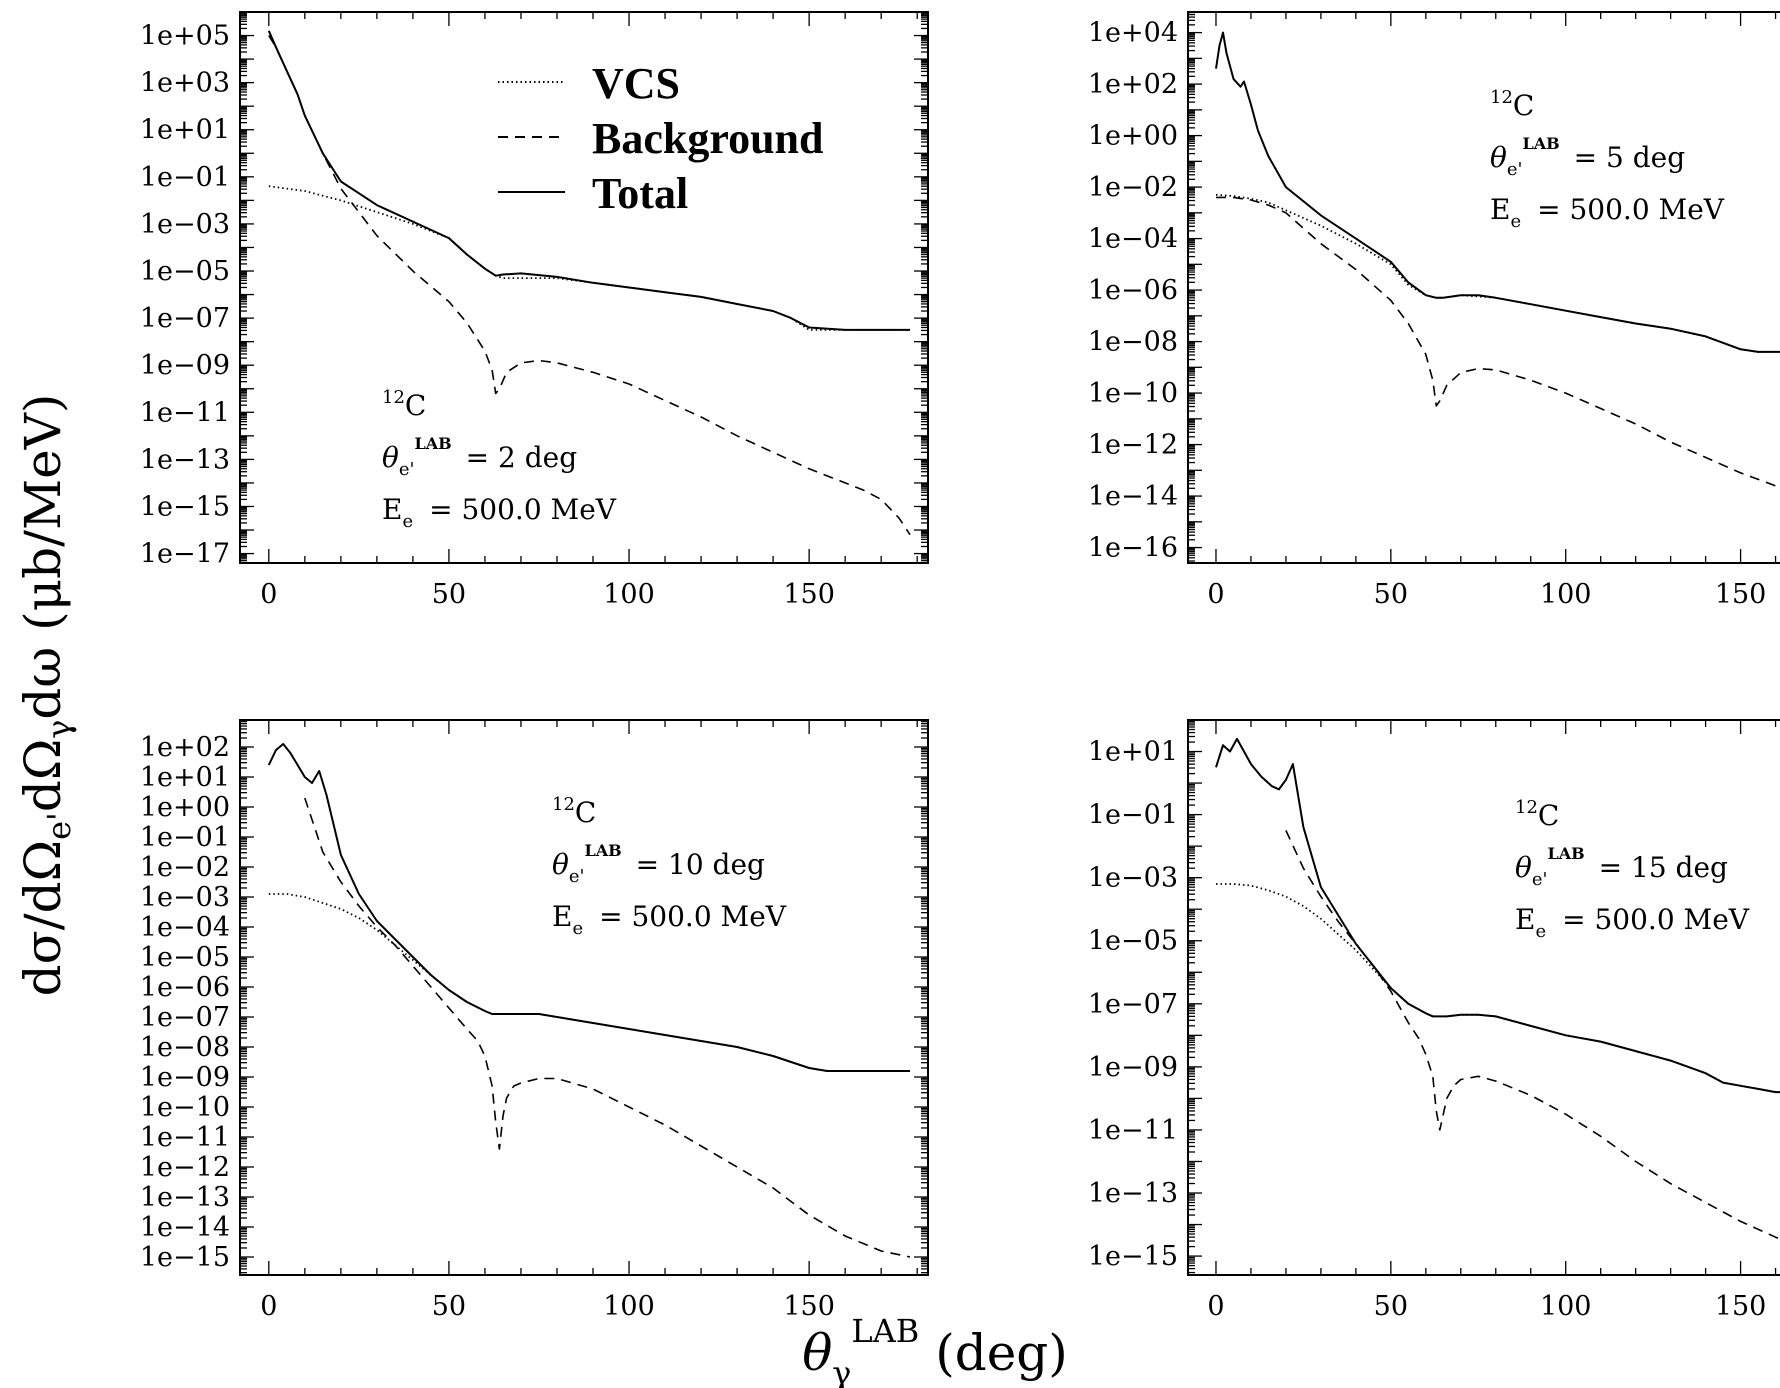 This screenshot has width=1780, height=1388. What do you see at coordinates (43, 918) in the screenshot?
I see `y-axis-title-main: dσ/dΩ` at bounding box center [43, 918].